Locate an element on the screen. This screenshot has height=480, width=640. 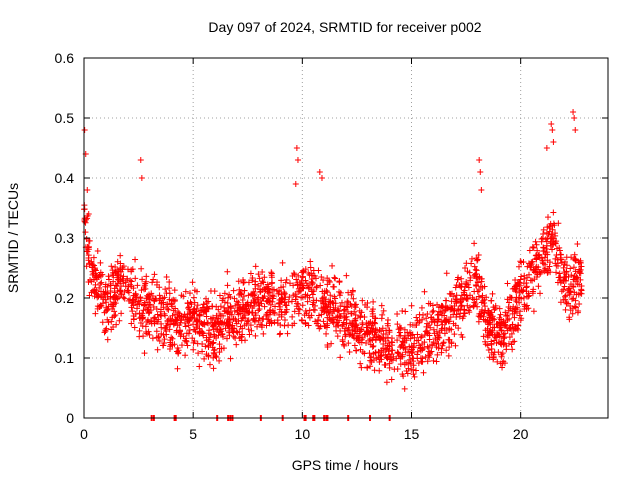
x-tick-label: 5 is located at coordinates (193, 434).